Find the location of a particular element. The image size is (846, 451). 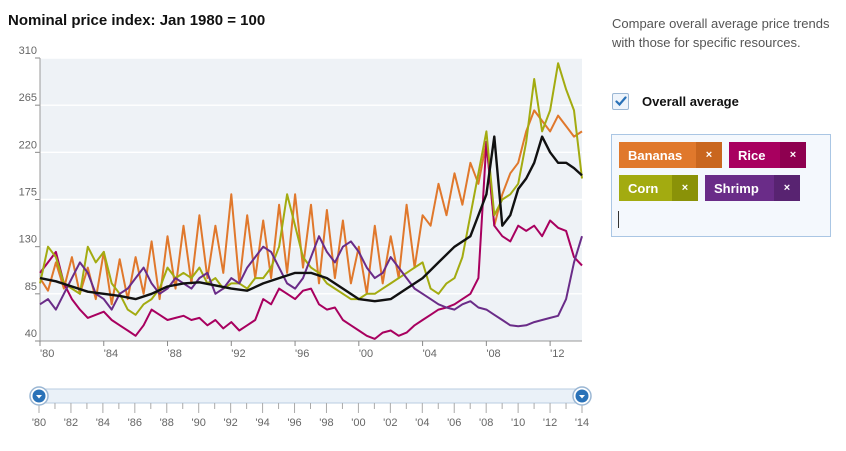

slider-label: '92 is located at coordinates (230, 423).